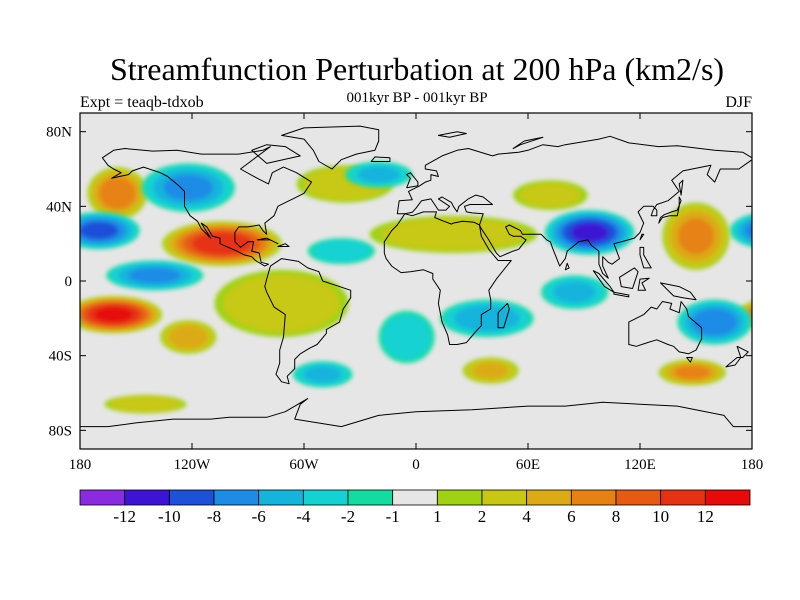 The width and height of the screenshot is (800, 600). What do you see at coordinates (322, 374) in the screenshot?
I see `anomaly-s-atlantic-low` at bounding box center [322, 374].